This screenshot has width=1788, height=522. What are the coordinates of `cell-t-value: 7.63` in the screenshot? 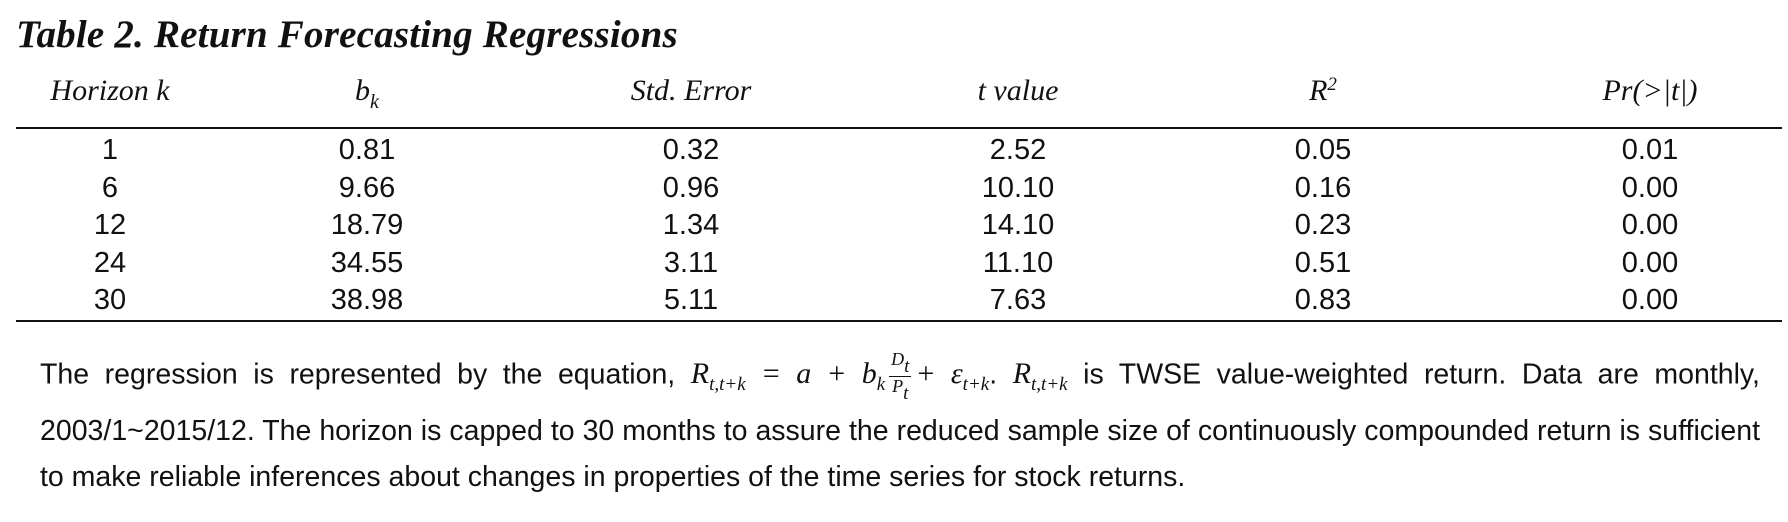 It's located at (1018, 300).